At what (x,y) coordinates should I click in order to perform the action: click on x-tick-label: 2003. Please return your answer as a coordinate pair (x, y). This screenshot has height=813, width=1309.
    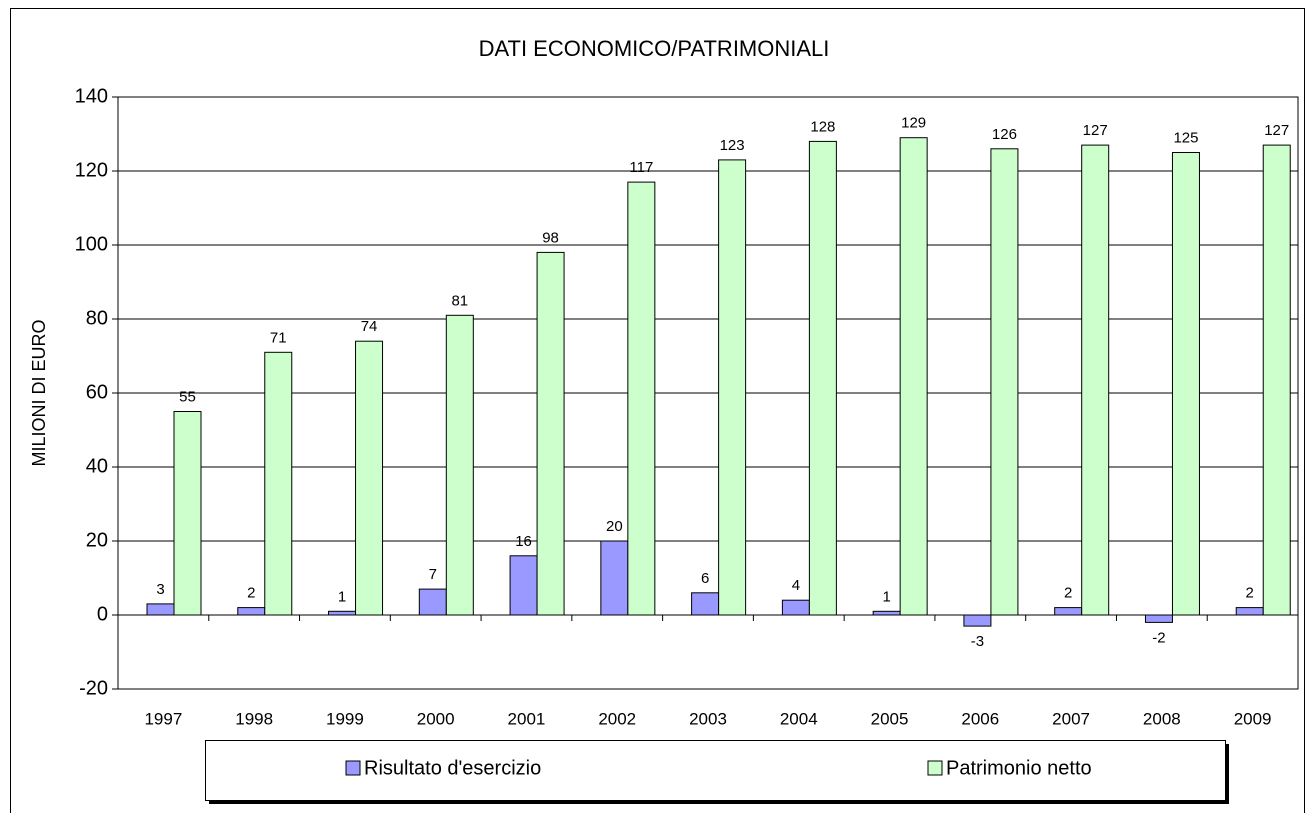
    Looking at the image, I should click on (708, 718).